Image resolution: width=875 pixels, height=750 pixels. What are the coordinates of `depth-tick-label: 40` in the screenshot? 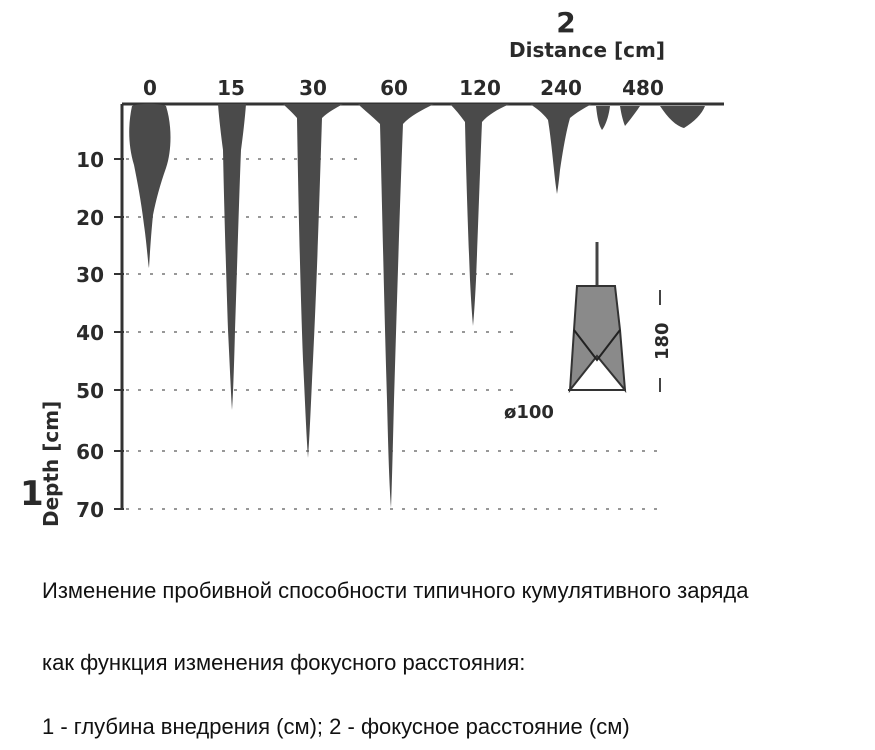 It's located at (90, 333).